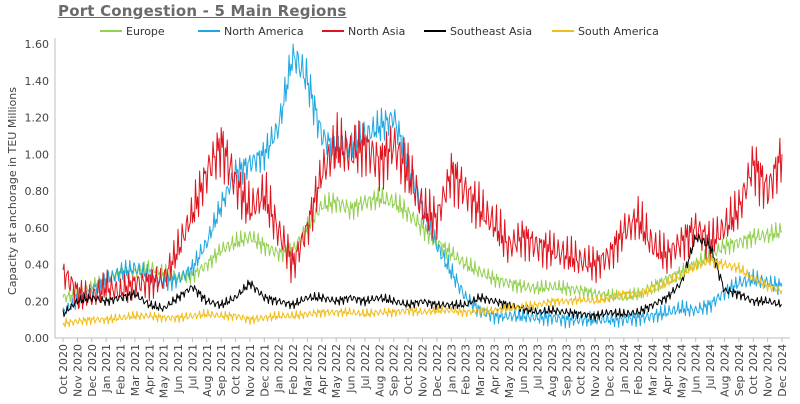 The height and width of the screenshot is (404, 800). Describe the element at coordinates (710, 367) in the screenshot. I see `x-tick-label: Jul 2024` at that location.